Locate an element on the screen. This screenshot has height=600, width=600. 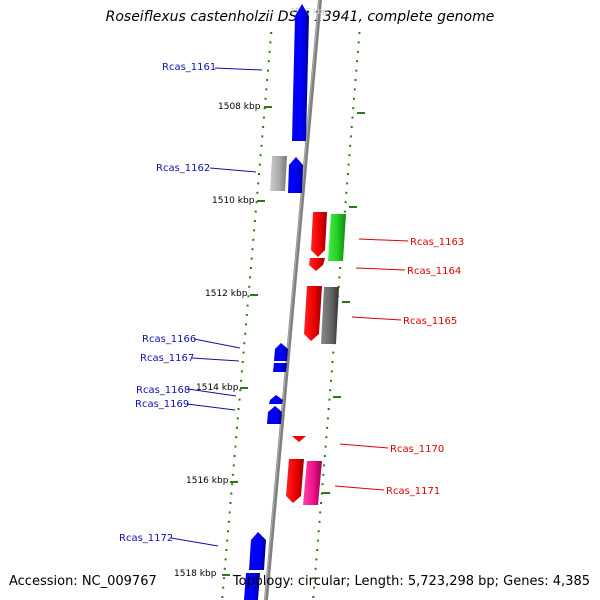
gene-label: Rcas_1163 is located at coordinates (437, 242).